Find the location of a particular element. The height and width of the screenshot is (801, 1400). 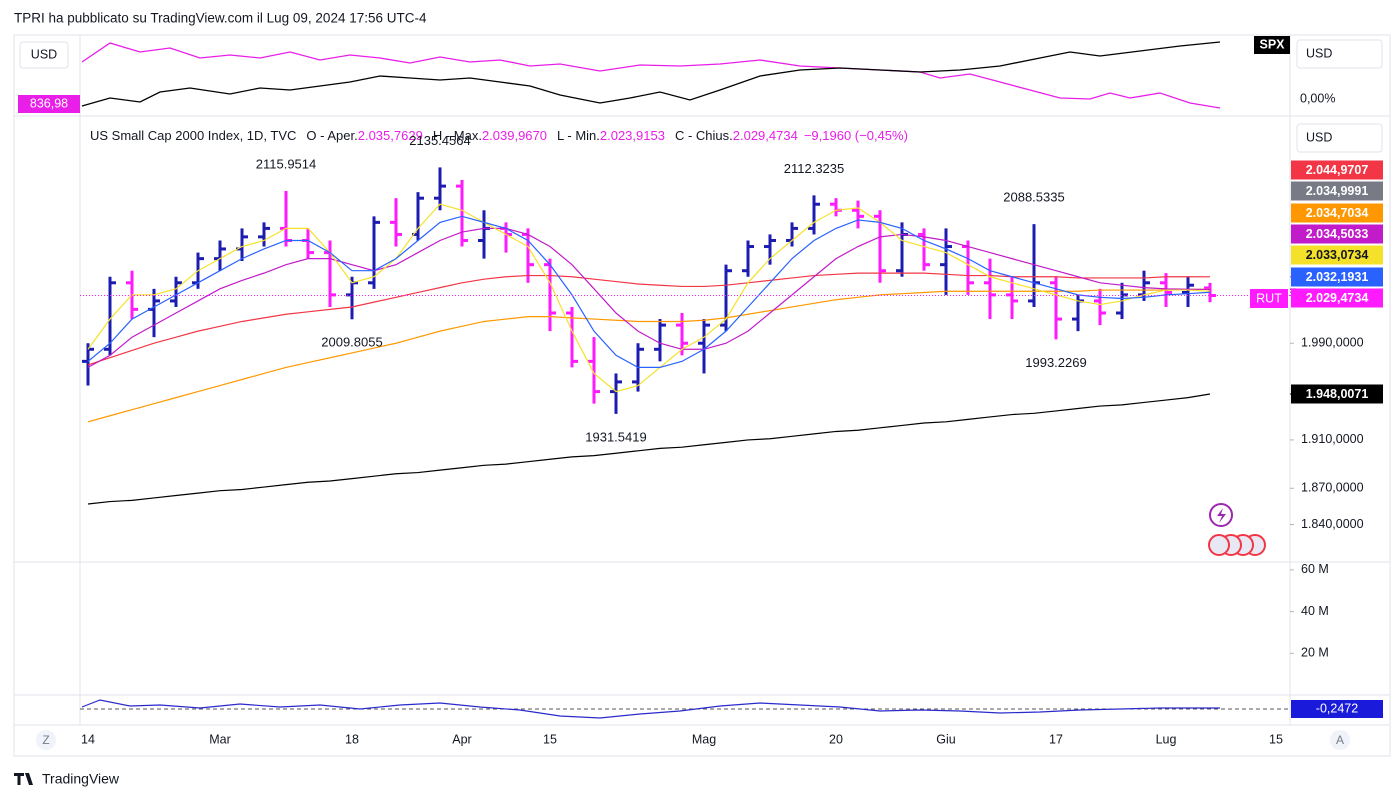

symbol-box is located at coordinates (1269, 298).